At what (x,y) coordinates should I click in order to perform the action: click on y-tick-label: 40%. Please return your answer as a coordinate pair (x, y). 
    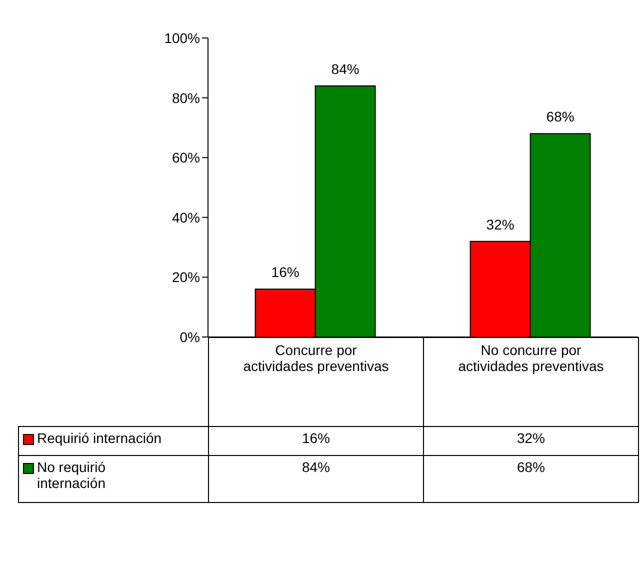
    Looking at the image, I should click on (186, 217).